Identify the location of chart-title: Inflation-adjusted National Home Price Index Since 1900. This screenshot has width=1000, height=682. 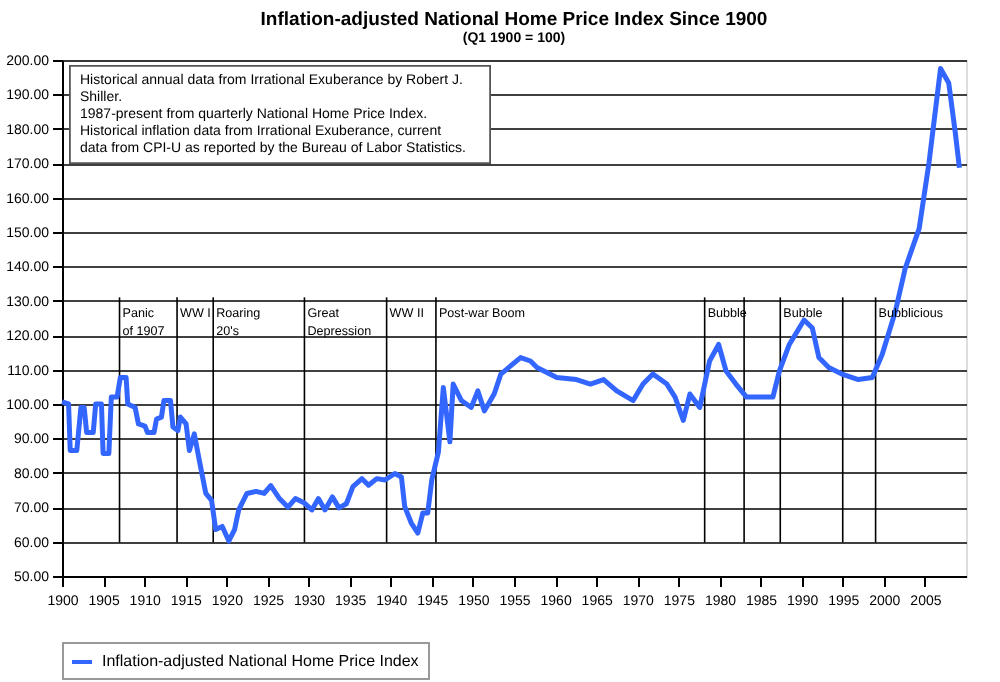
(514, 20).